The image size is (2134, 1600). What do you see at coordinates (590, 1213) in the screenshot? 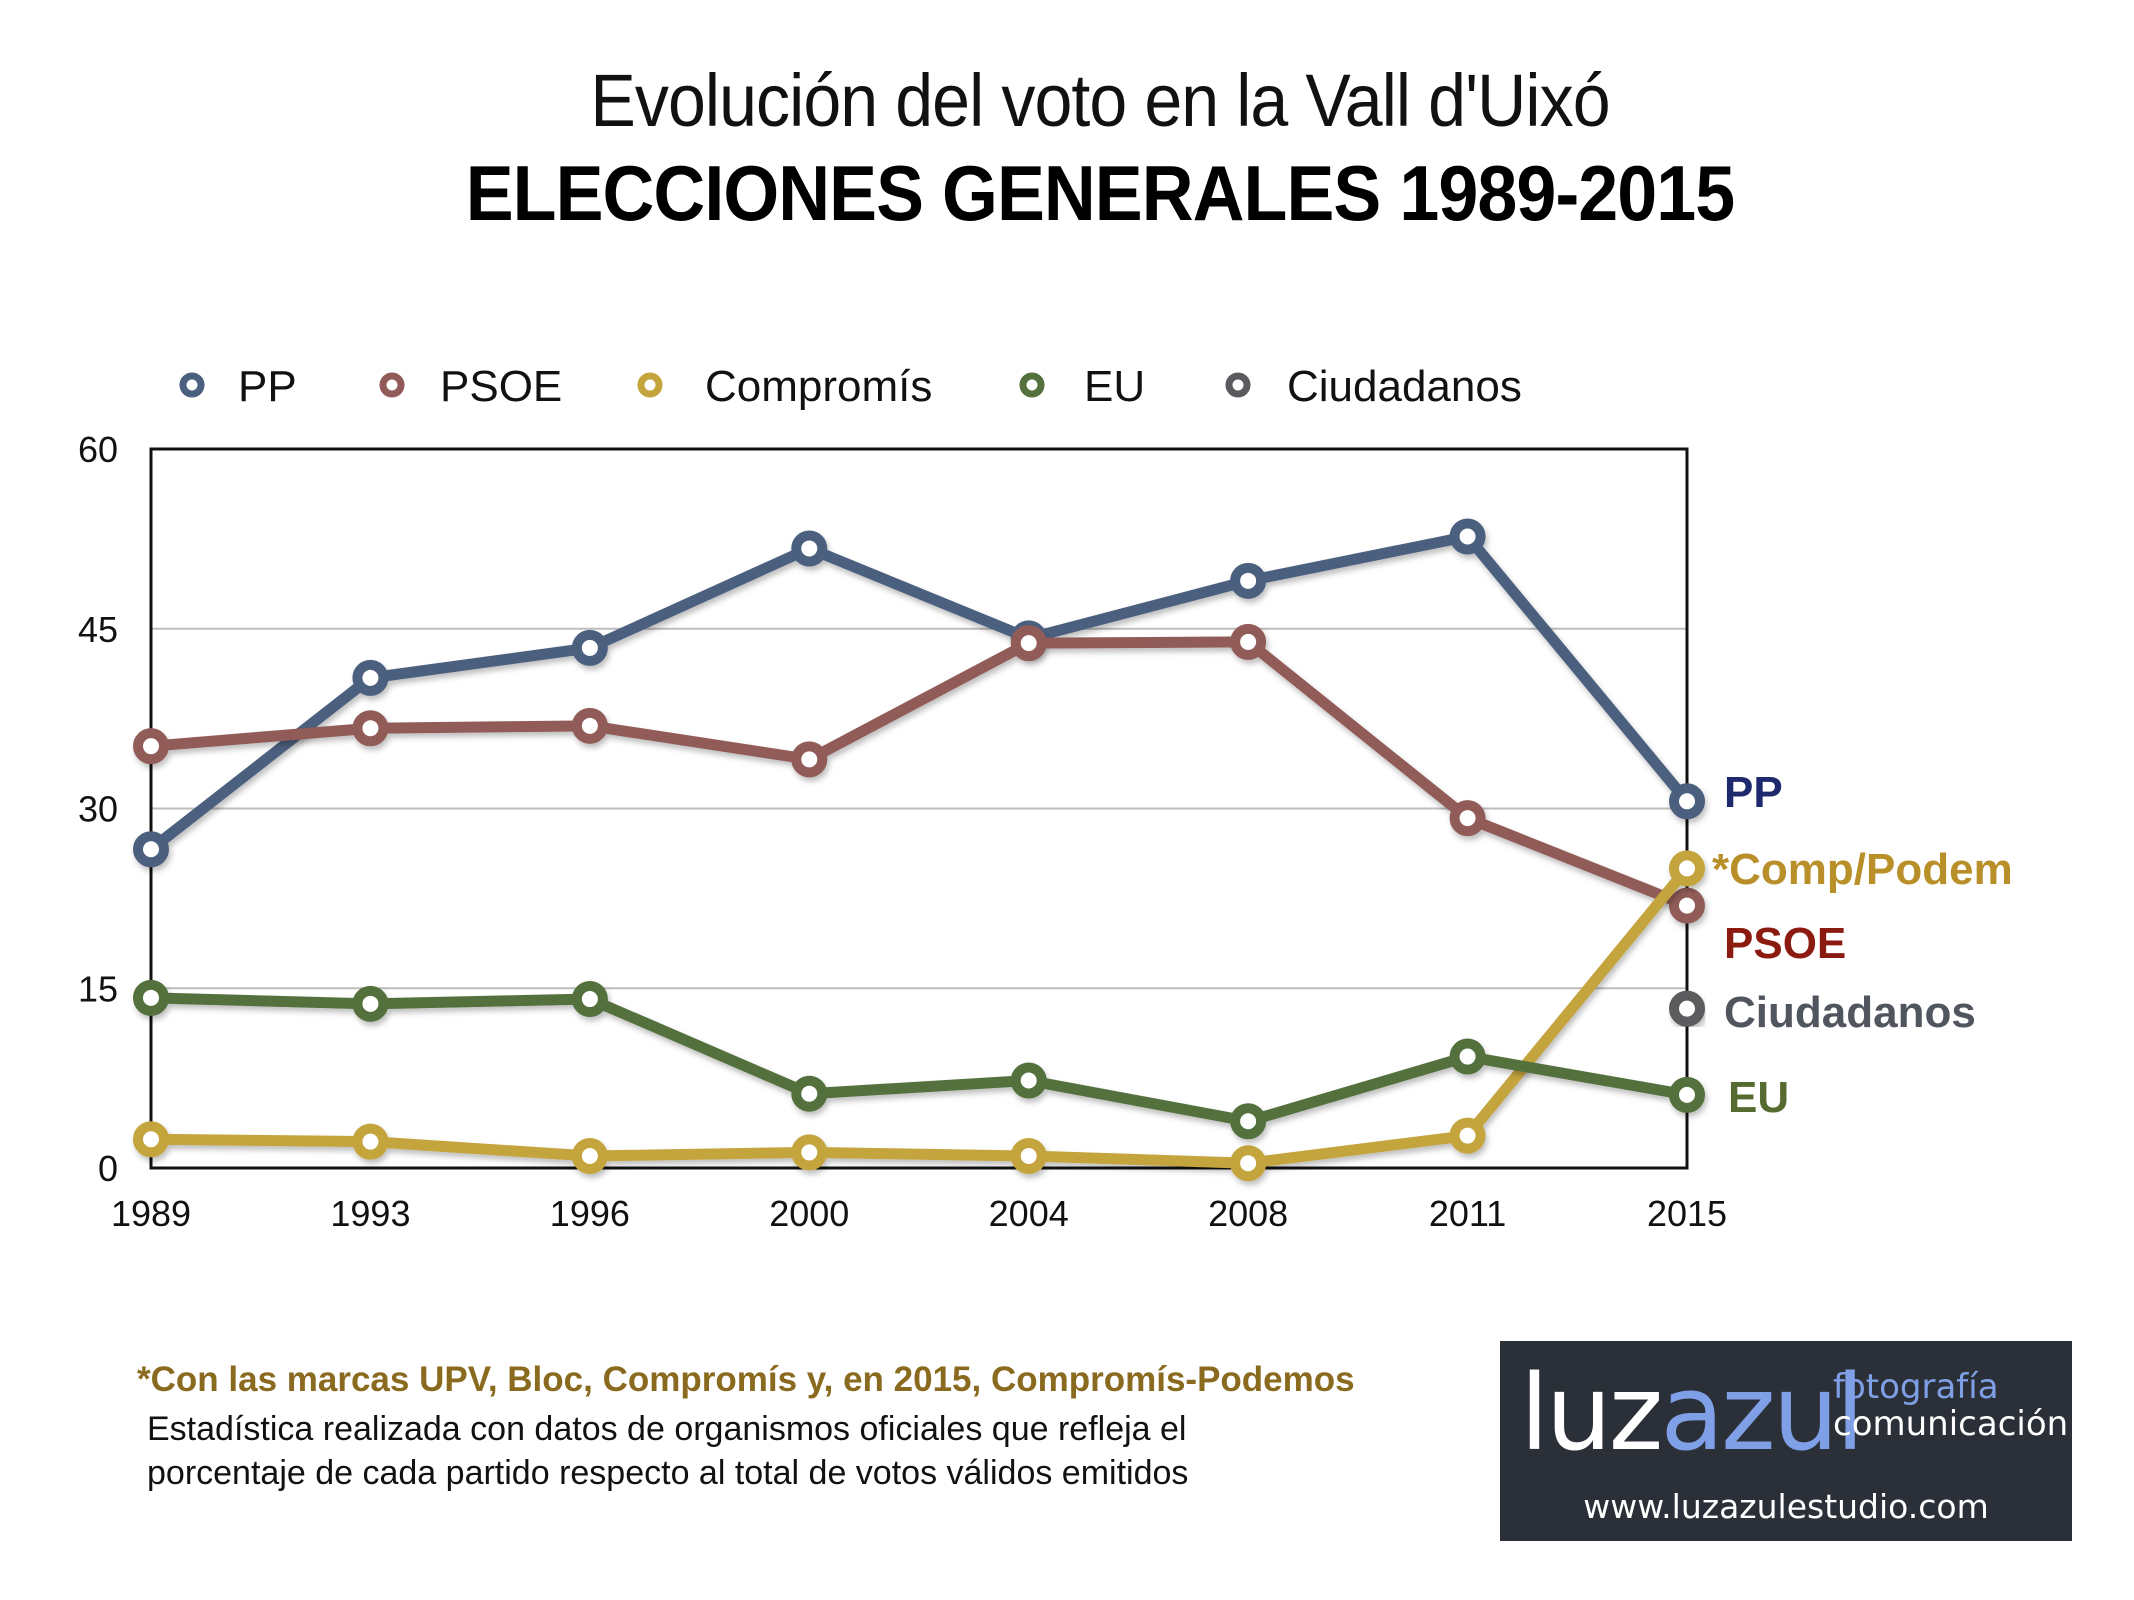
I see `x-tick-label: 1996` at bounding box center [590, 1213].